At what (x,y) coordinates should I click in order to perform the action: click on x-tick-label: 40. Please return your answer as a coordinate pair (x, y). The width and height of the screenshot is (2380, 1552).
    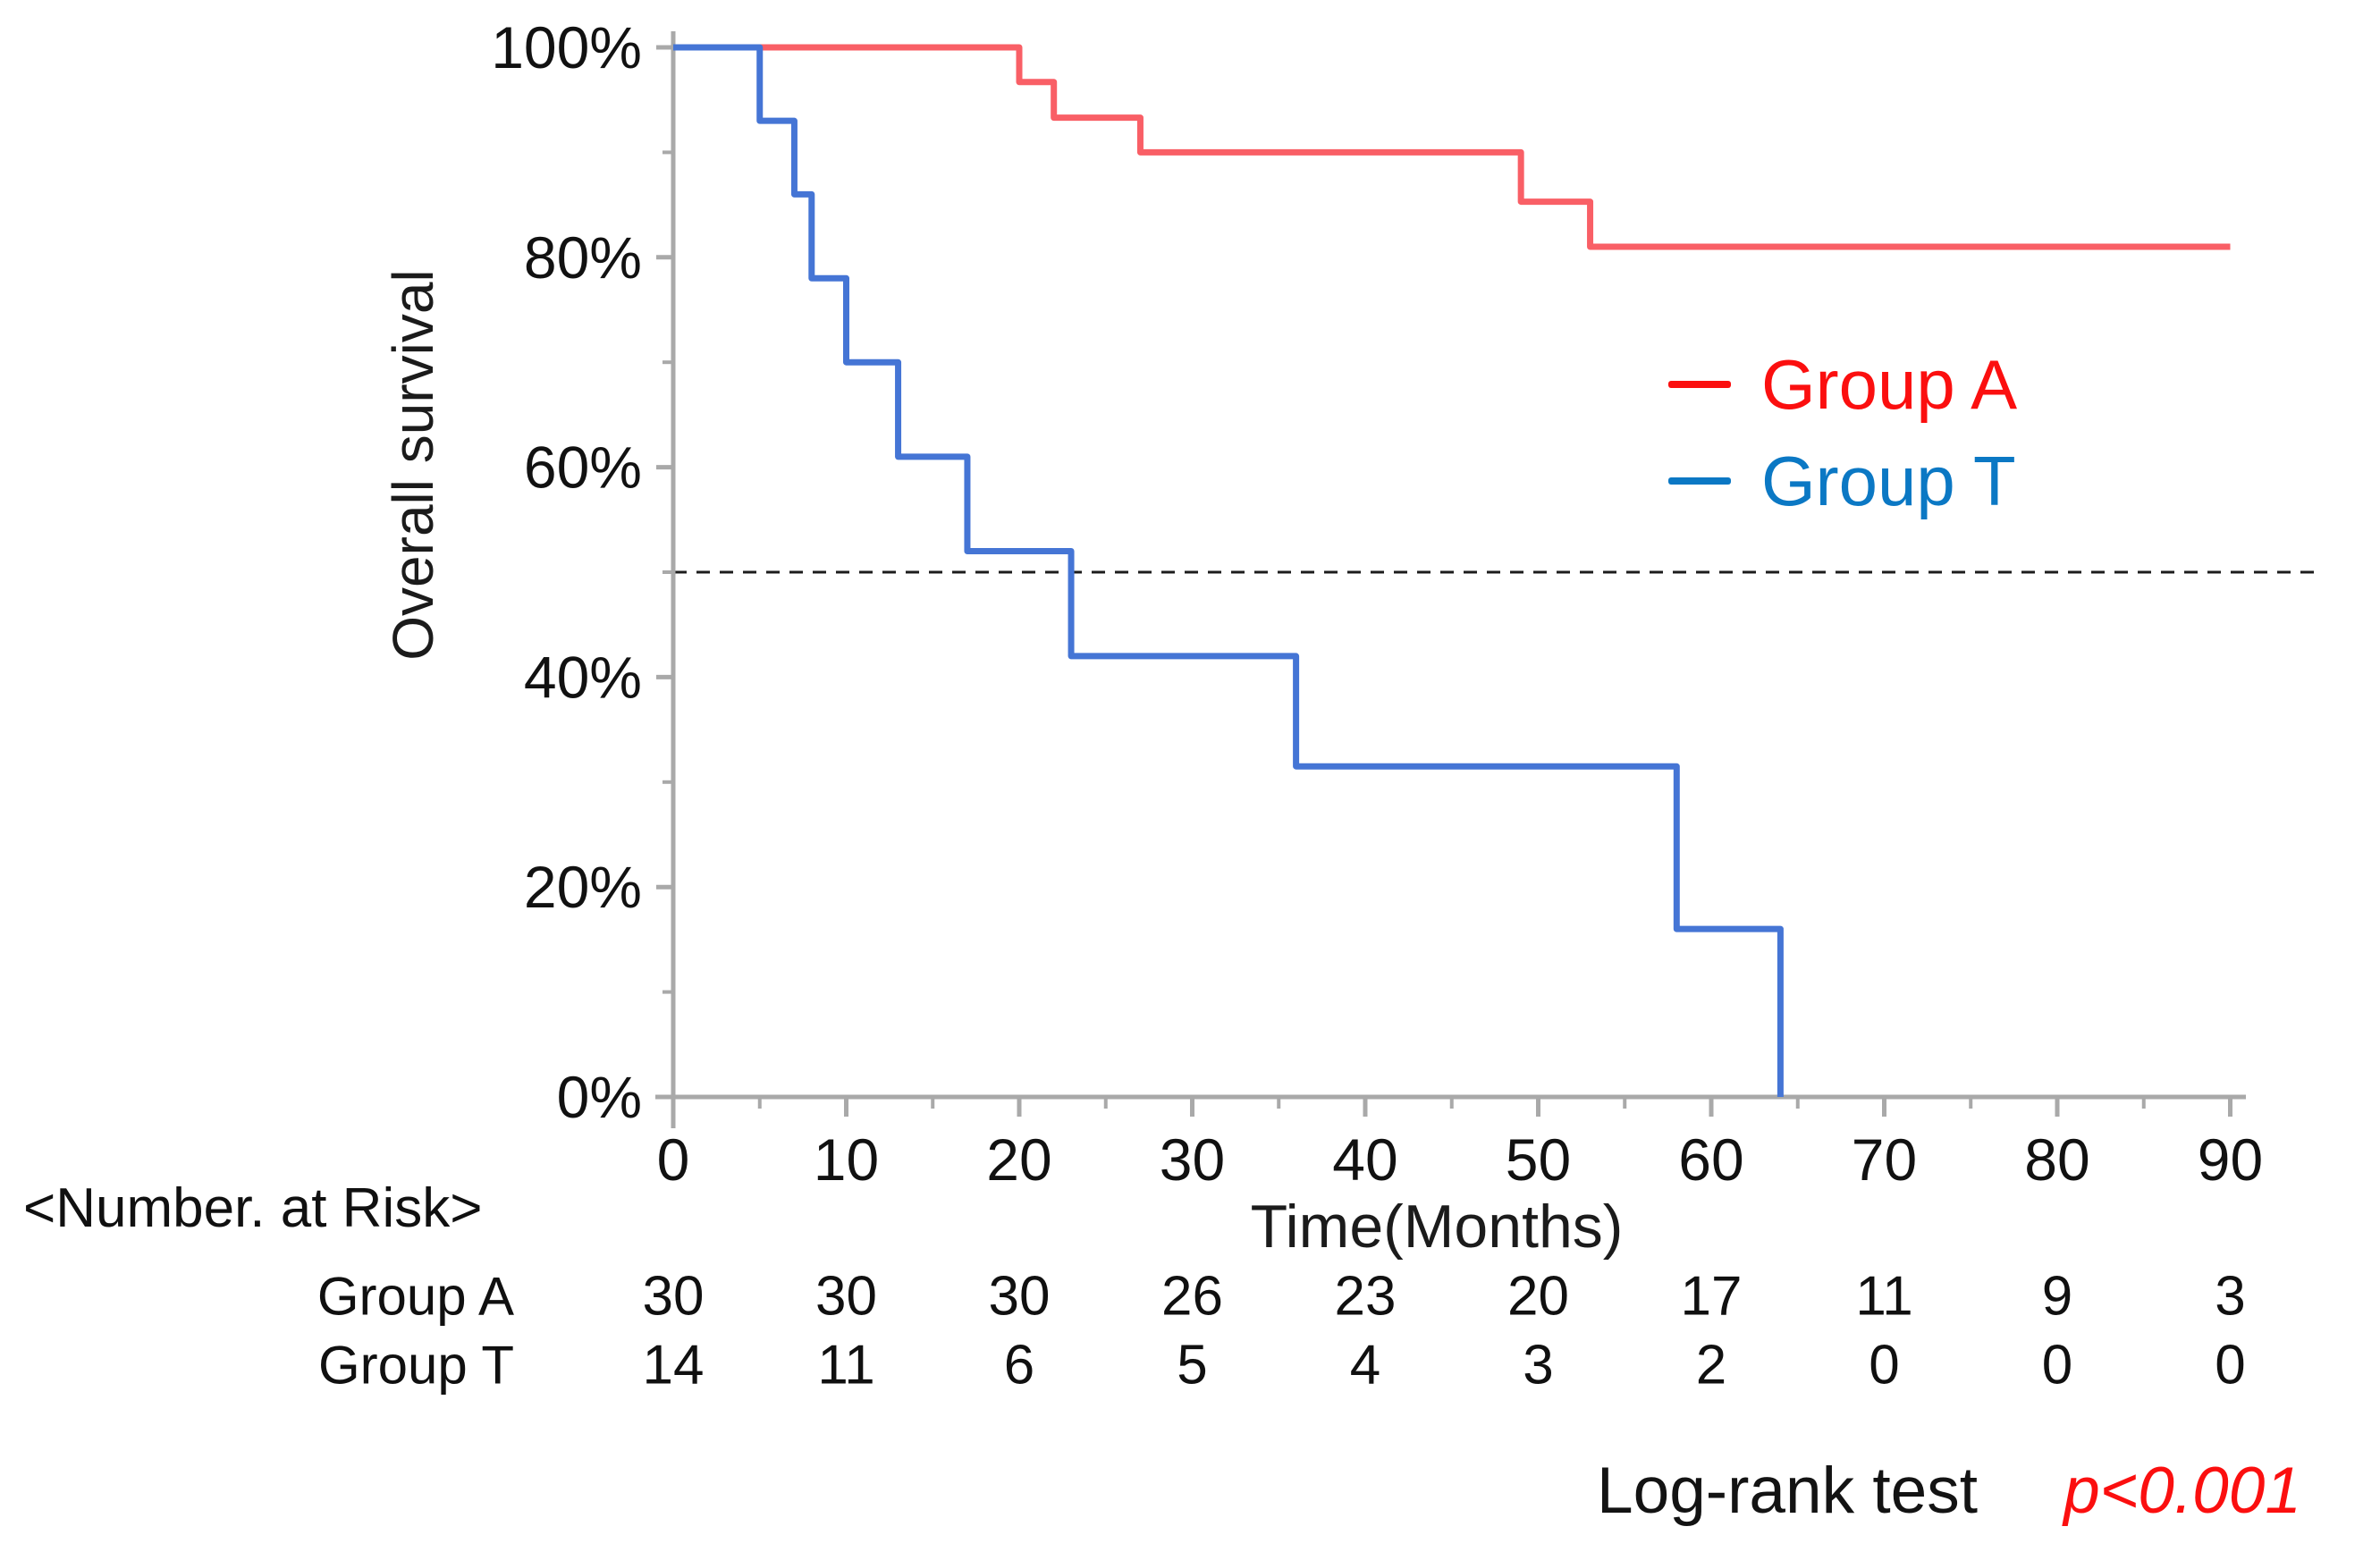
    Looking at the image, I should click on (1364, 1159).